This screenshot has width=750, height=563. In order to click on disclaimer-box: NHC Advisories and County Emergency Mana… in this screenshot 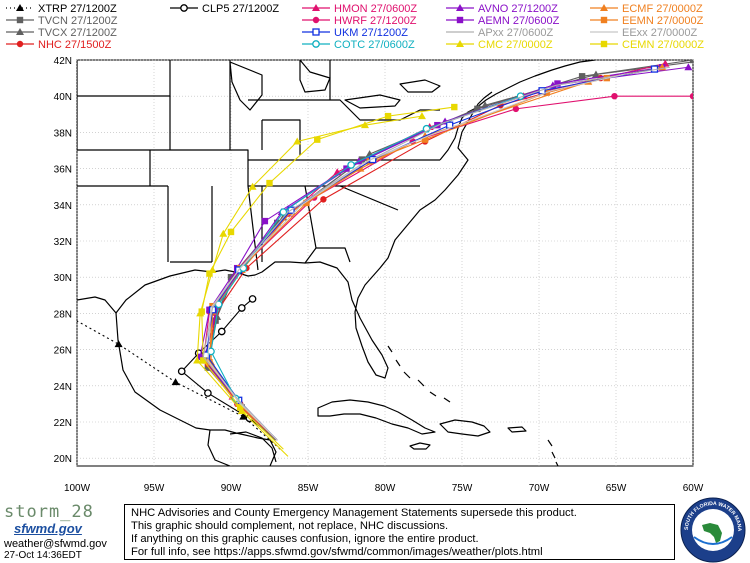, I will do `click(399, 532)`.